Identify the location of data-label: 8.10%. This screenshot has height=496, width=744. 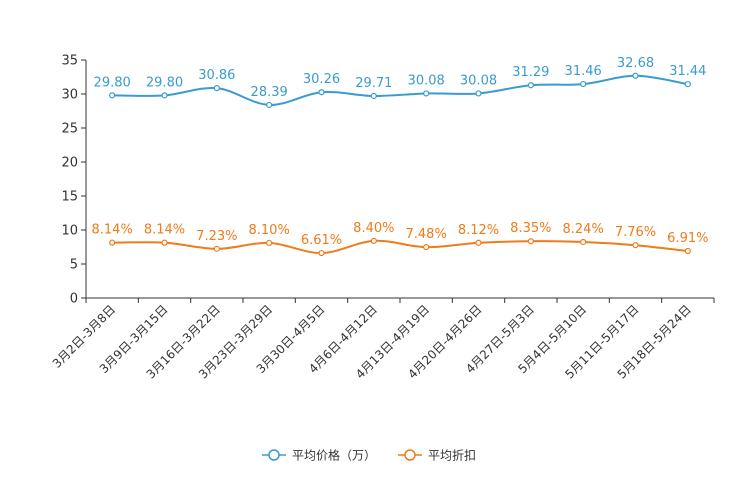
(269, 230).